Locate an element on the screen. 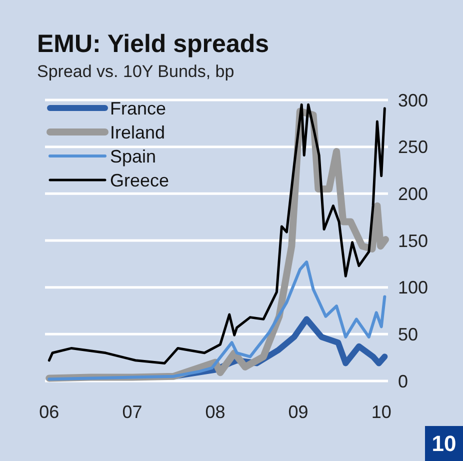 This screenshot has width=463, height=461. x-tick-label: 09 is located at coordinates (298, 412).